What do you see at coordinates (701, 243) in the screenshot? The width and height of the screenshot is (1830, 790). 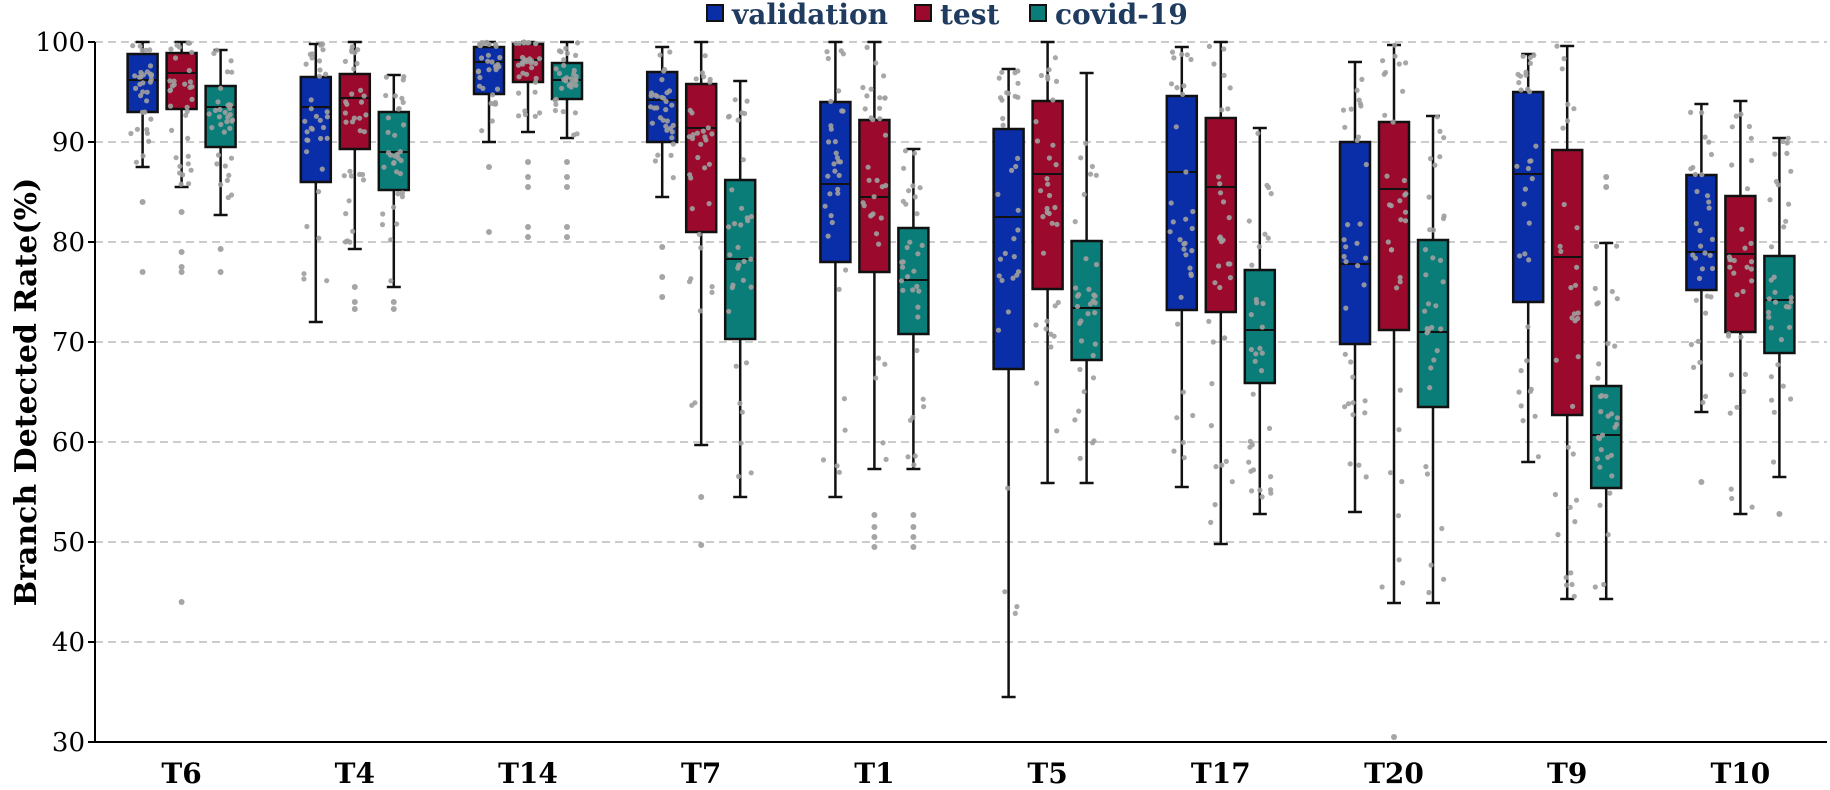 I see `box-test-T7` at bounding box center [701, 243].